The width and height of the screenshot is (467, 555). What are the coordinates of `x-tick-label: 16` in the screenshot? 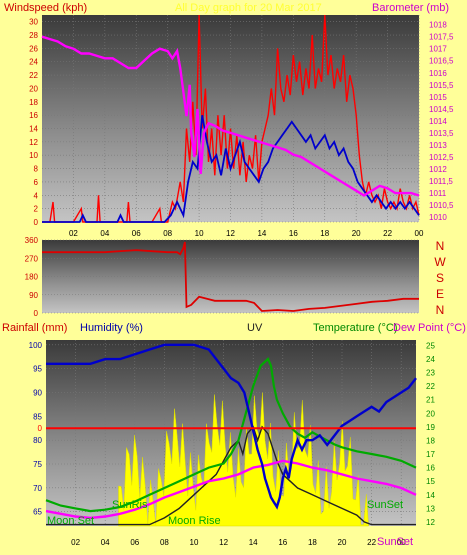 It's located at (282, 542).